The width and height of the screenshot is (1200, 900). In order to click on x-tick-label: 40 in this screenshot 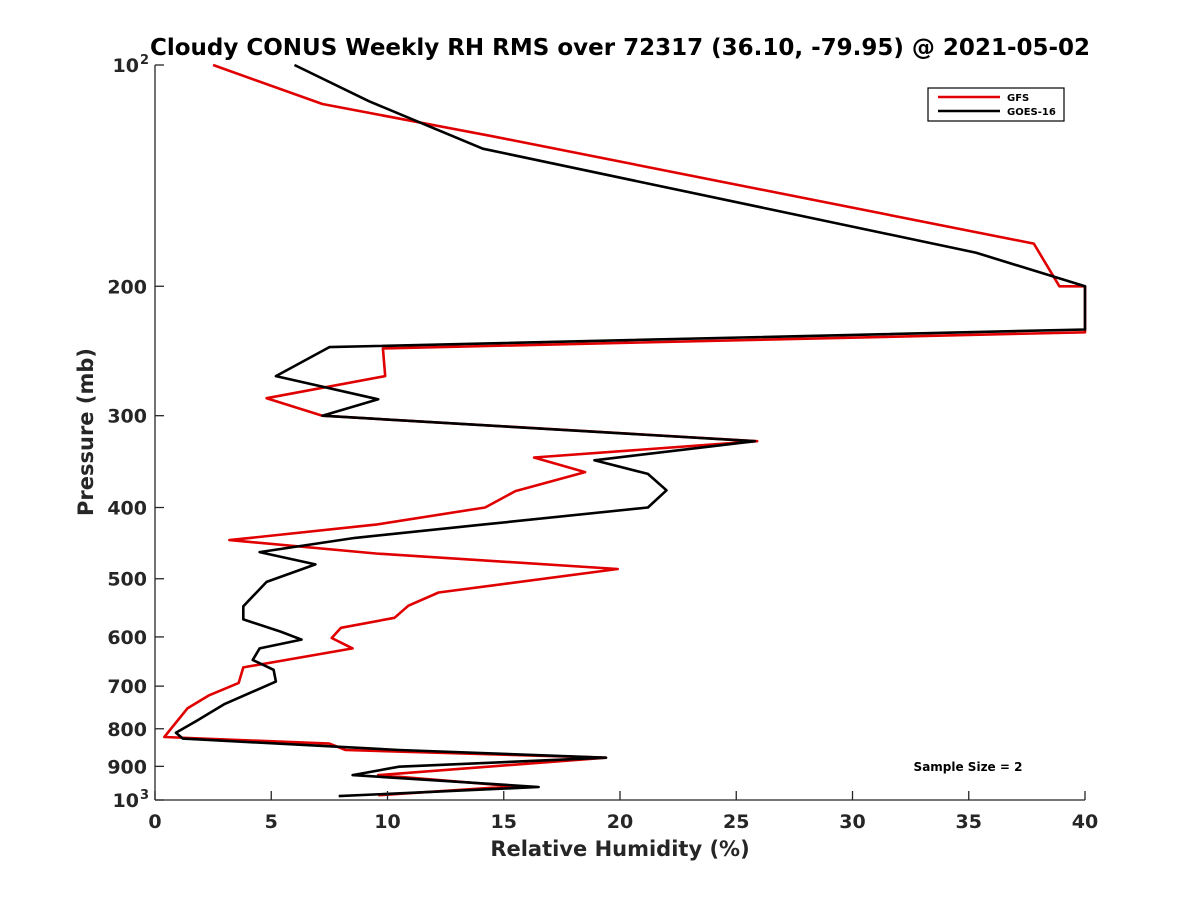, I will do `click(1085, 822)`.